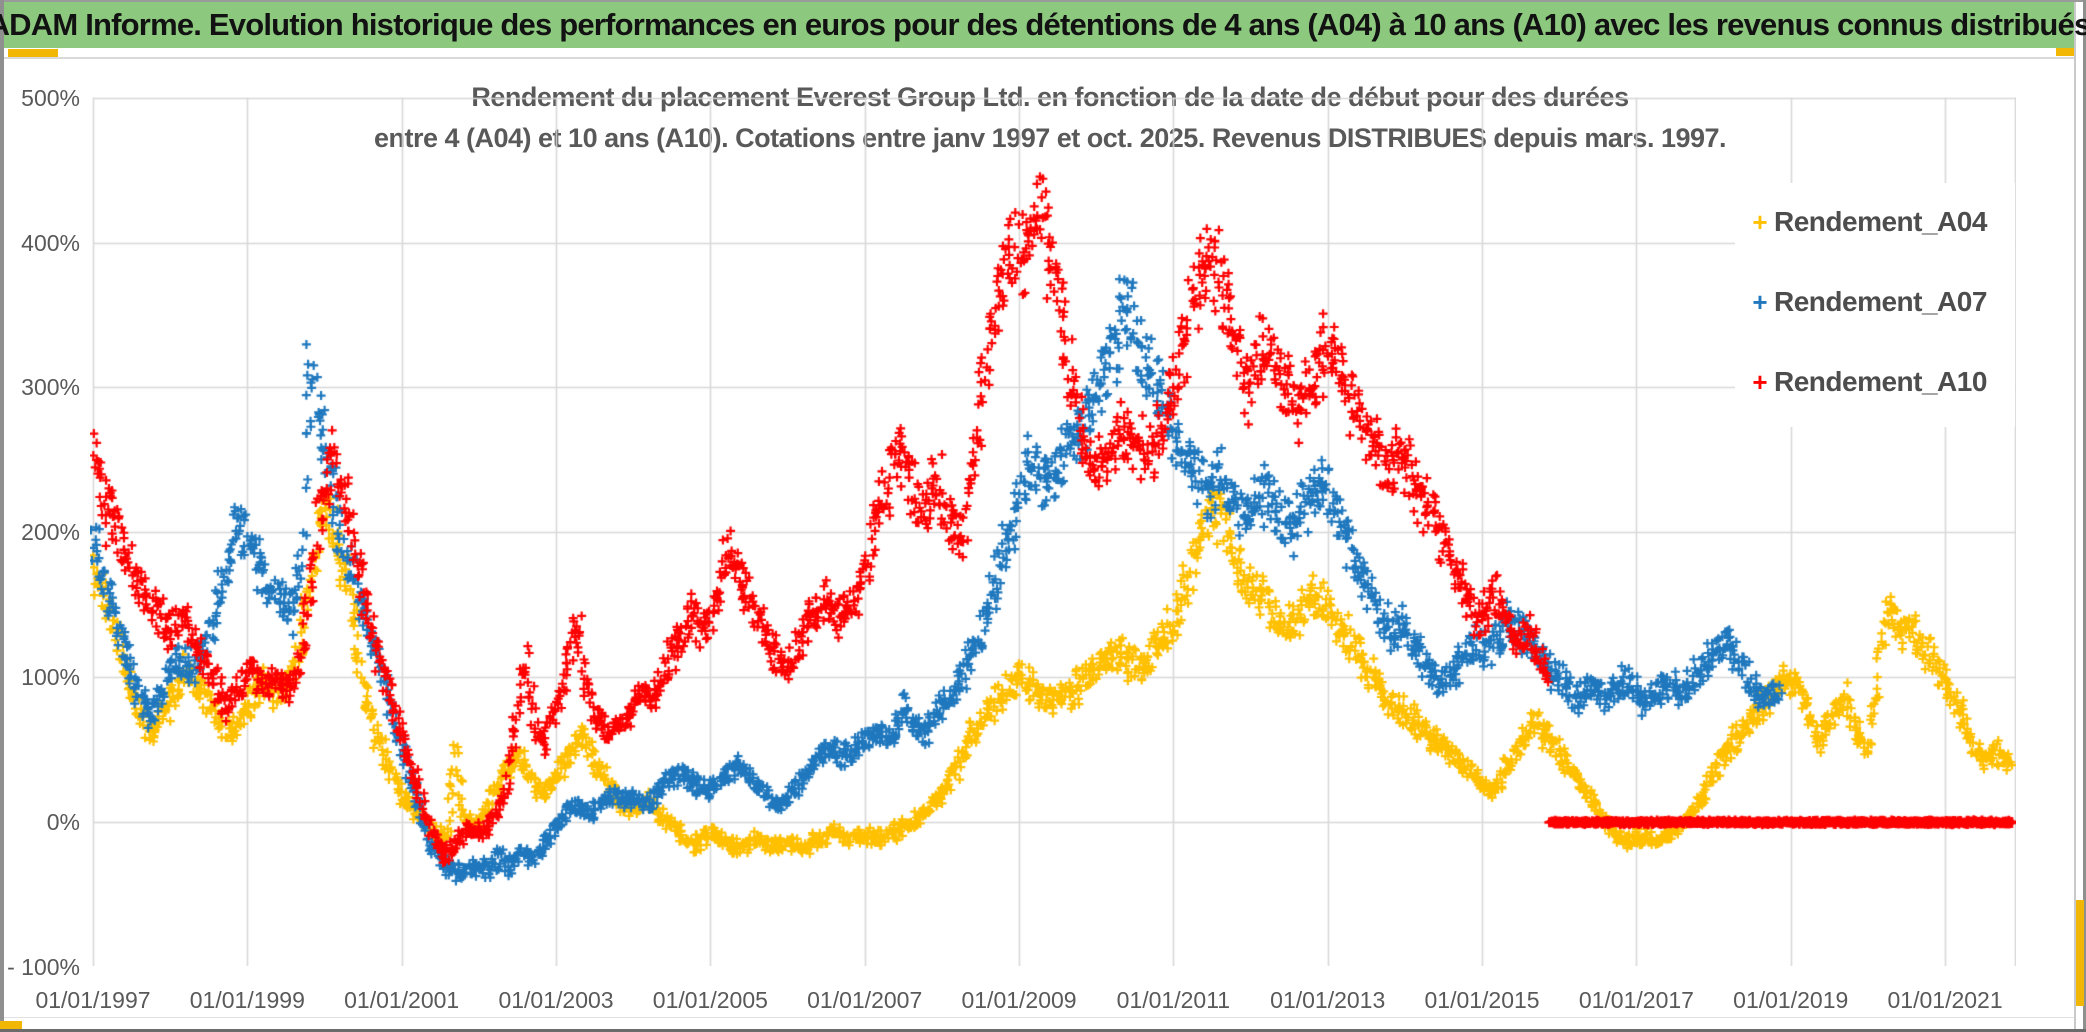  I want to click on y-tick-label: 100%, so click(50, 677).